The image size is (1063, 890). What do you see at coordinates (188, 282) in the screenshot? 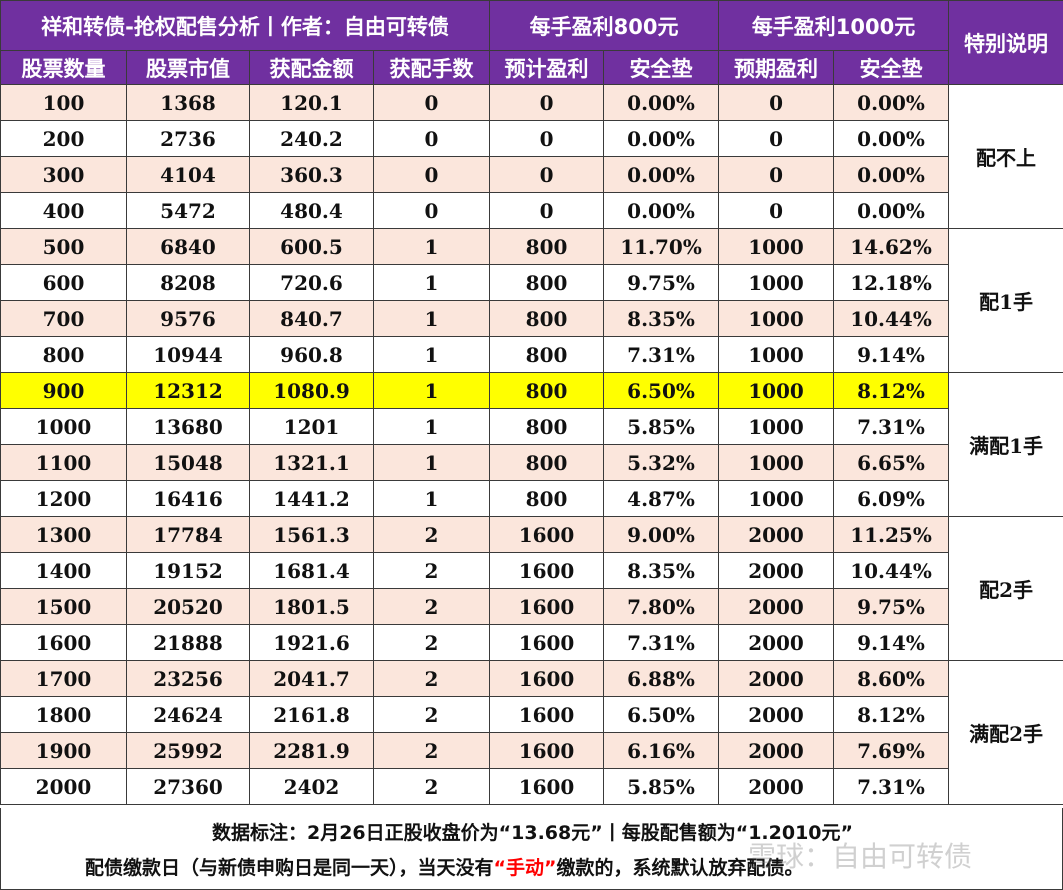
I see `cell-market-value: 8208` at bounding box center [188, 282].